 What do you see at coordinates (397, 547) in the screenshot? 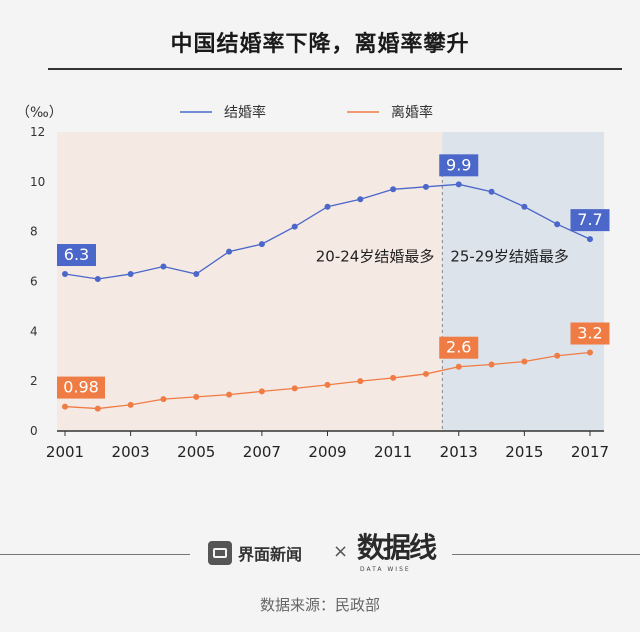
I see `partner-logo: 数据线` at bounding box center [397, 547].